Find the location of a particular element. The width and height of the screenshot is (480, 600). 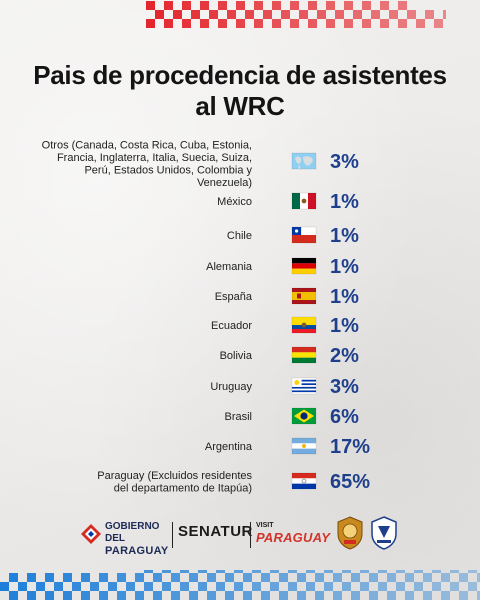

country-label: del departamento de Itapúa) is located at coordinates (183, 488).